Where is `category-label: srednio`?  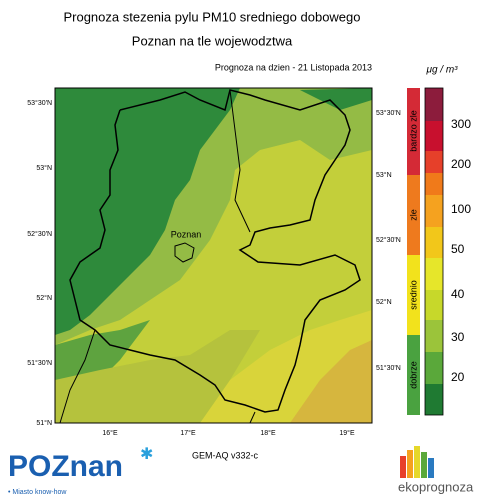
category-label: srednio is located at coordinates (413, 295).